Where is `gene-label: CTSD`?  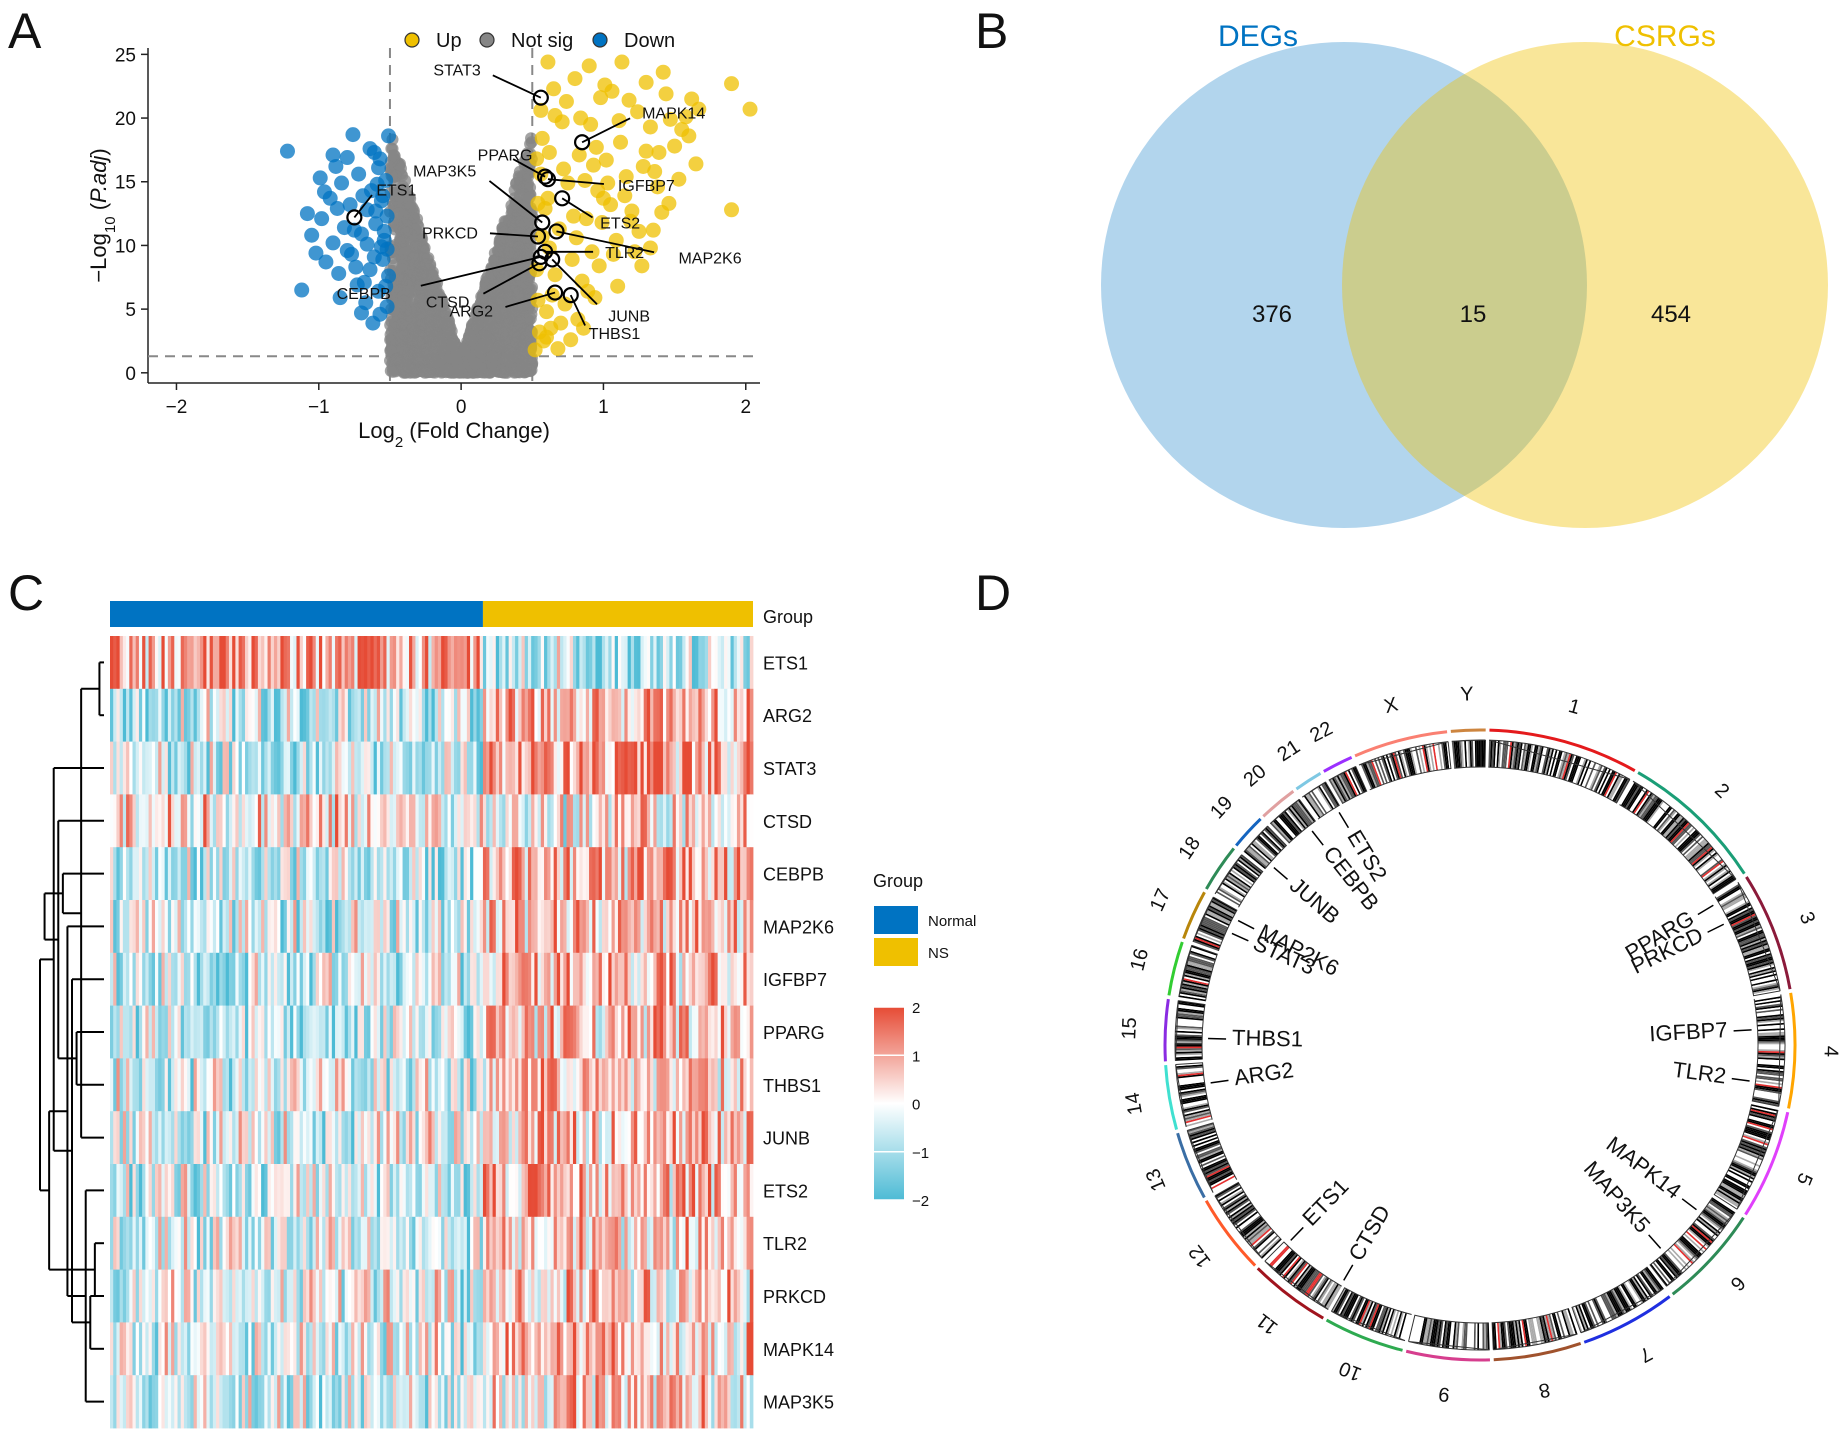 gene-label: CTSD is located at coordinates (448, 302).